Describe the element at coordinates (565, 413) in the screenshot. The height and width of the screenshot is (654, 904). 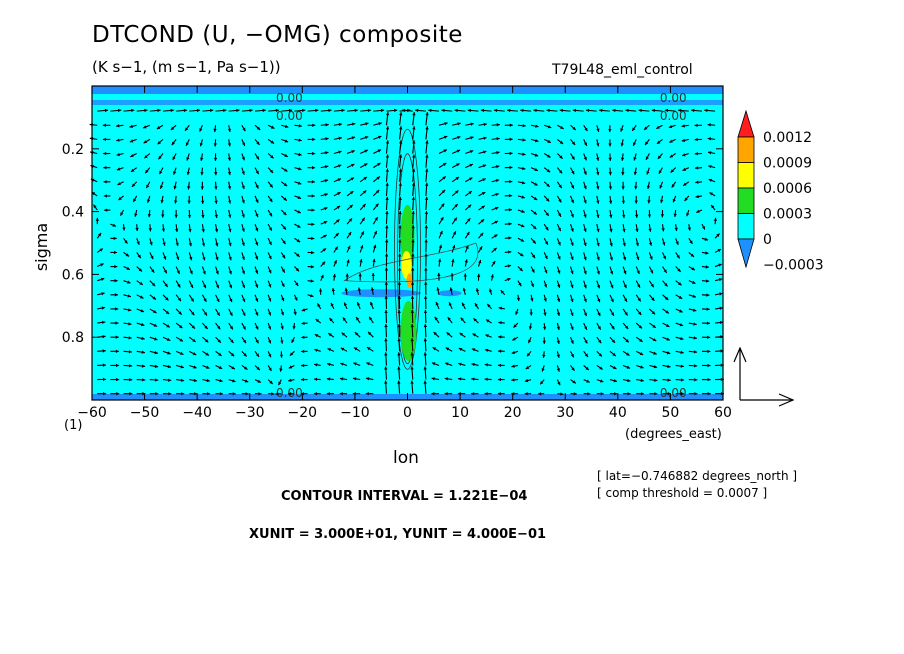
I see `x-tick-label: 30` at that location.